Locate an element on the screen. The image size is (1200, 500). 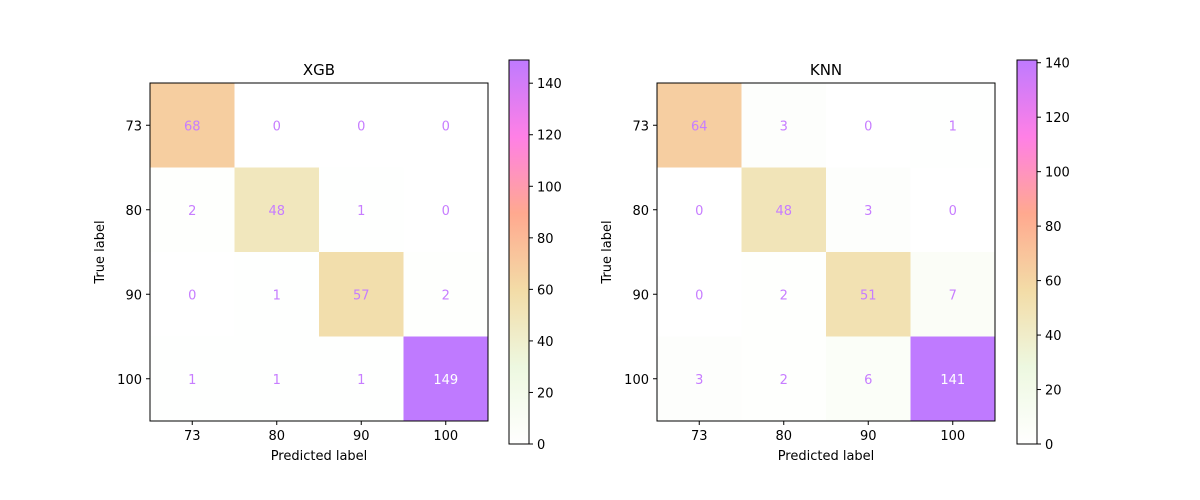
cell-value-label: 141 is located at coordinates (952, 380).